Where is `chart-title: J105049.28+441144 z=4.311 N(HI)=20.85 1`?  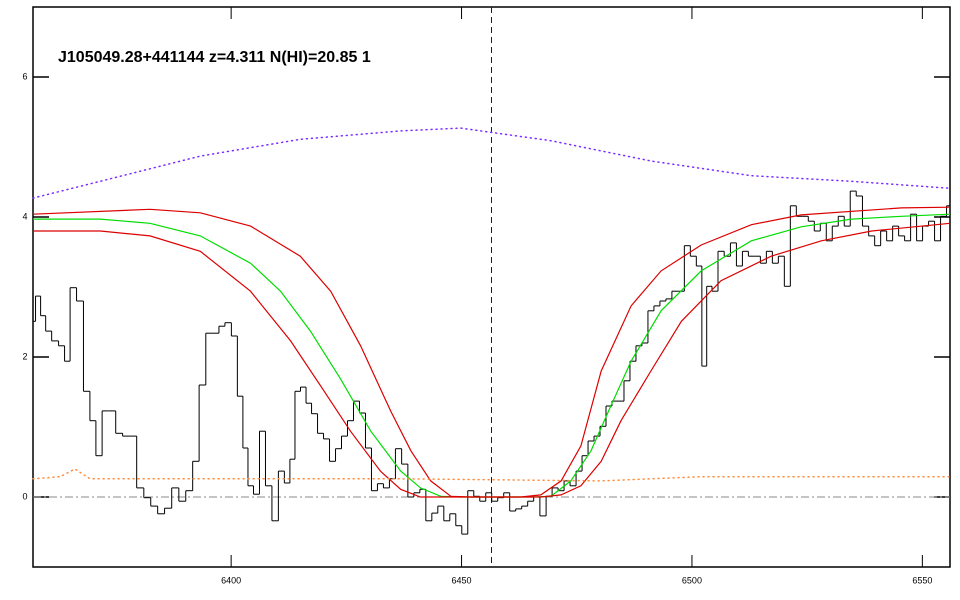
chart-title: J105049.28+441144 z=4.311 N(HI)=20.85 1 is located at coordinates (214, 57).